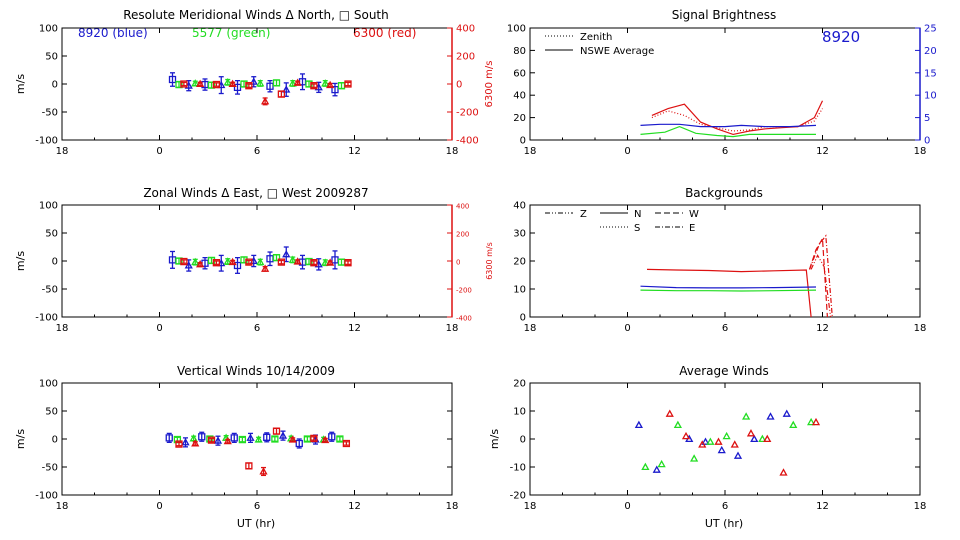 This screenshot has width=960, height=540. Describe the element at coordinates (724, 371) in the screenshot. I see `average-title: Average Winds` at that location.